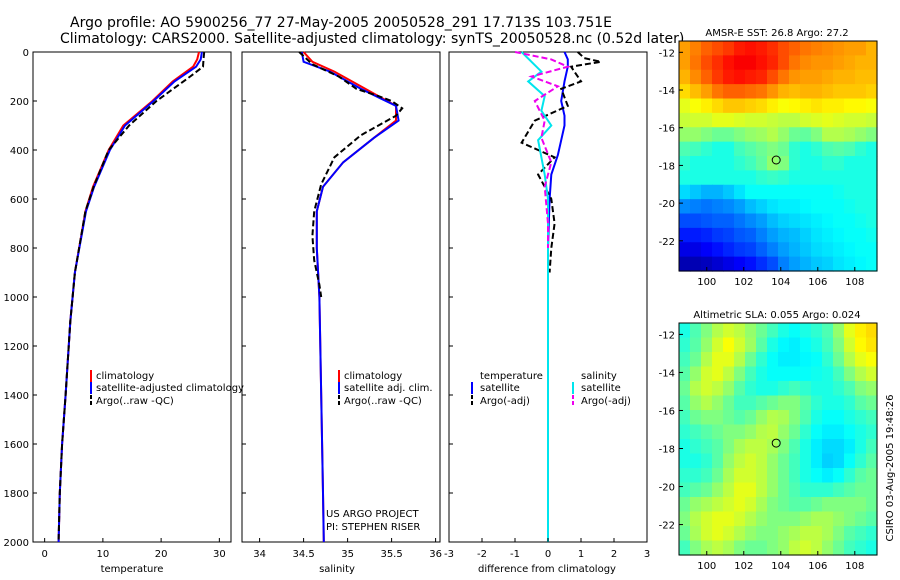  What do you see at coordinates (667, 335) in the screenshot?
I see `sla-map-ytick-label: -12` at bounding box center [667, 335].